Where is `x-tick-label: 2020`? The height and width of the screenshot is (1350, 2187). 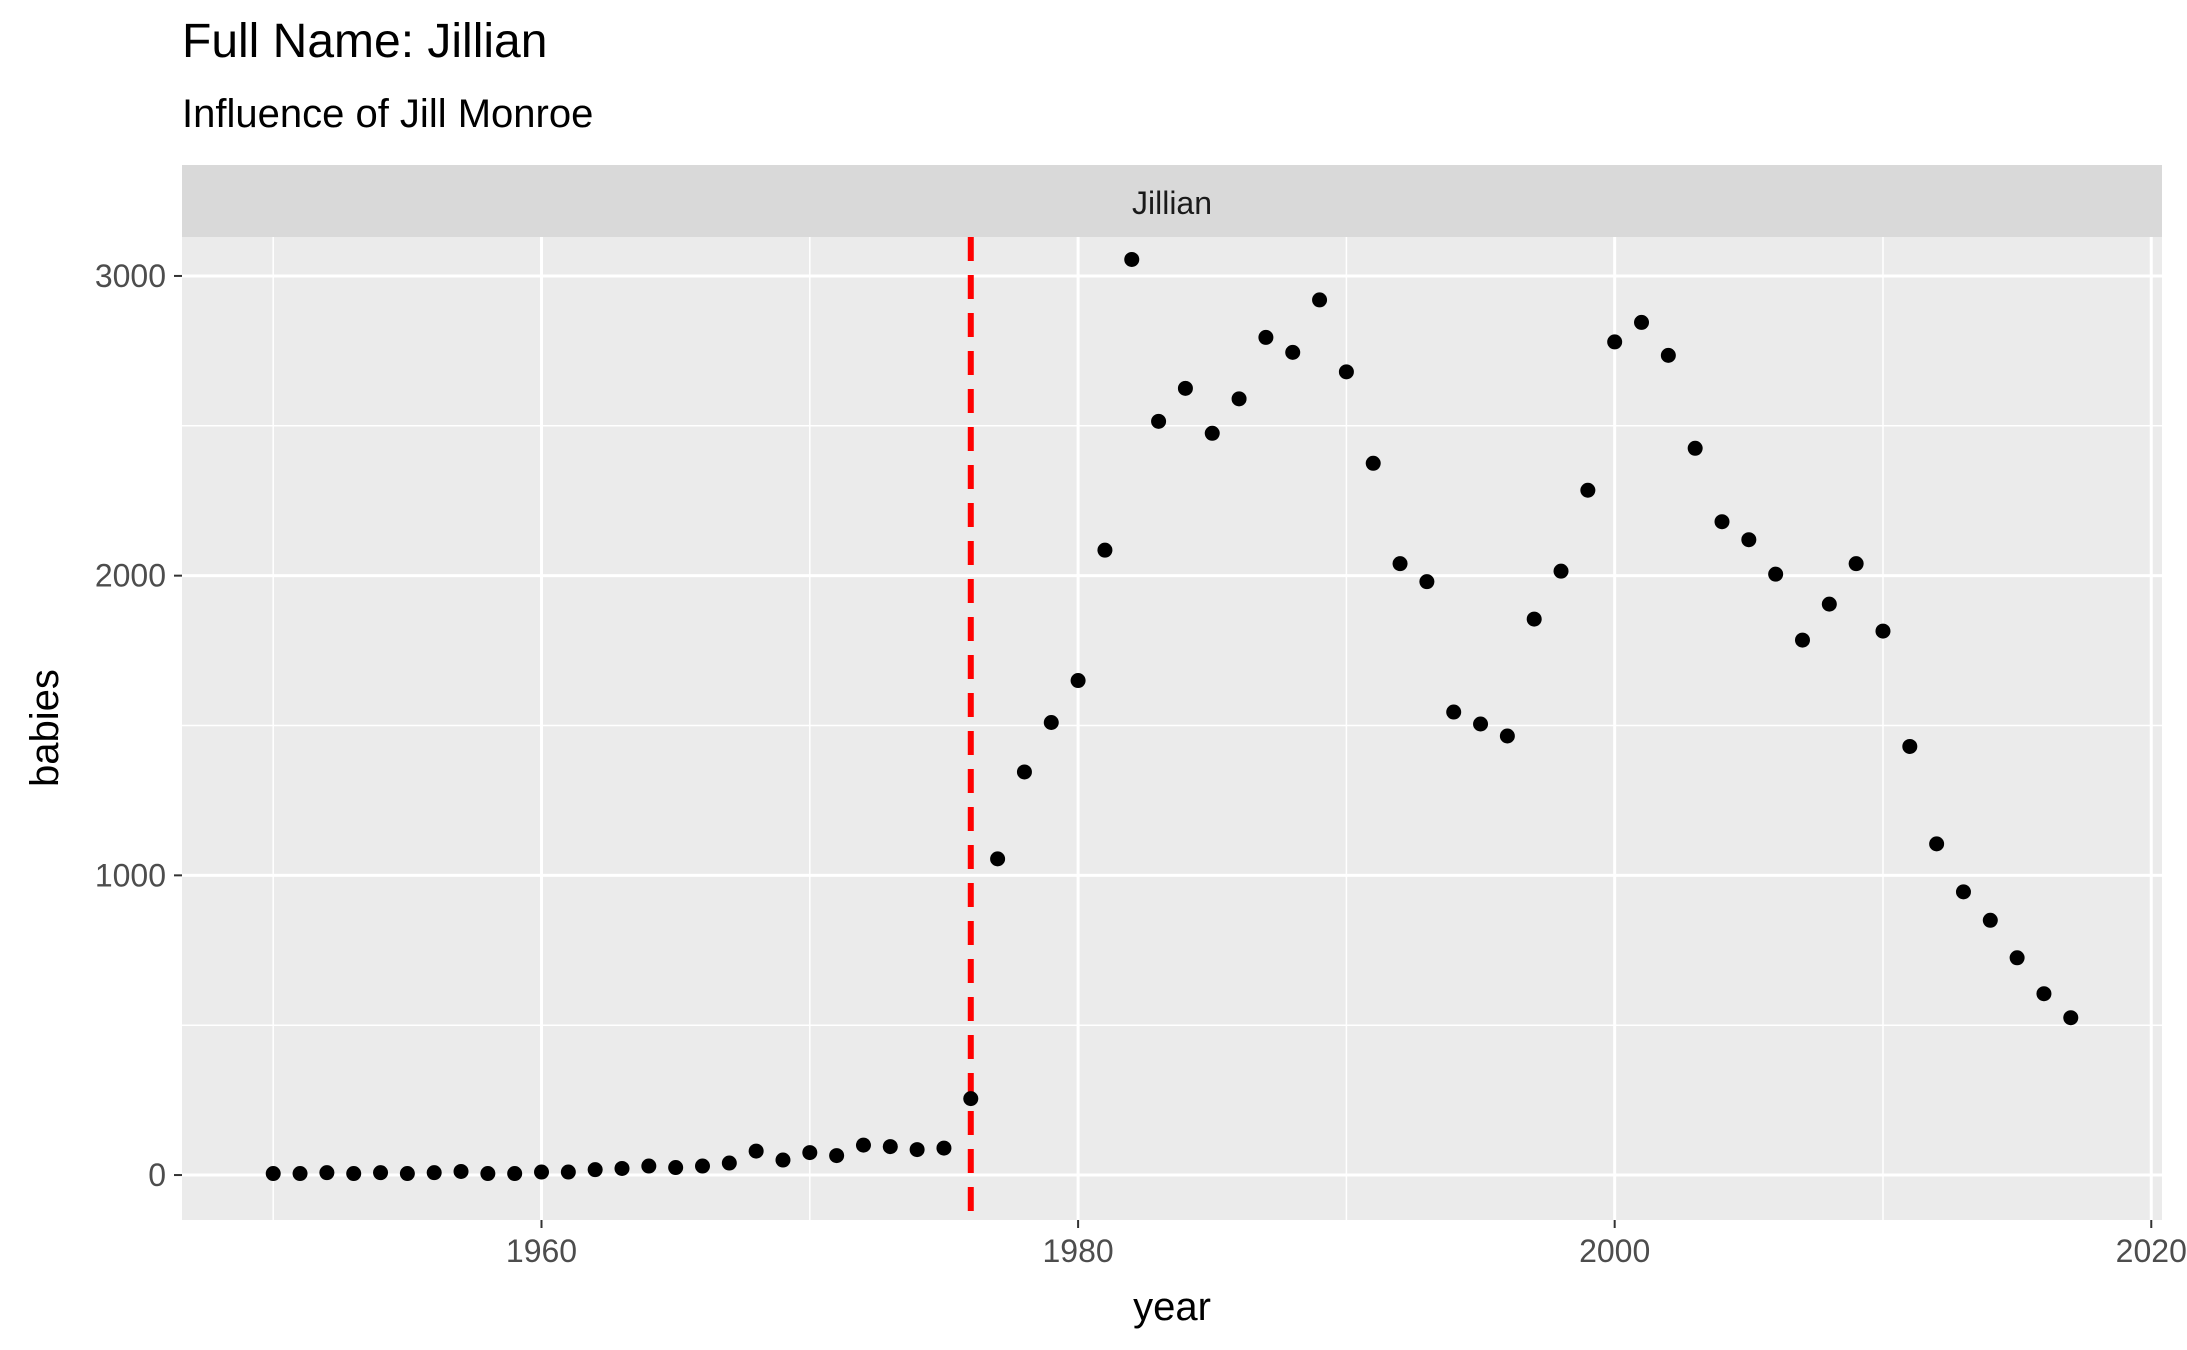
x-tick-label: 2020 is located at coordinates (2151, 1251).